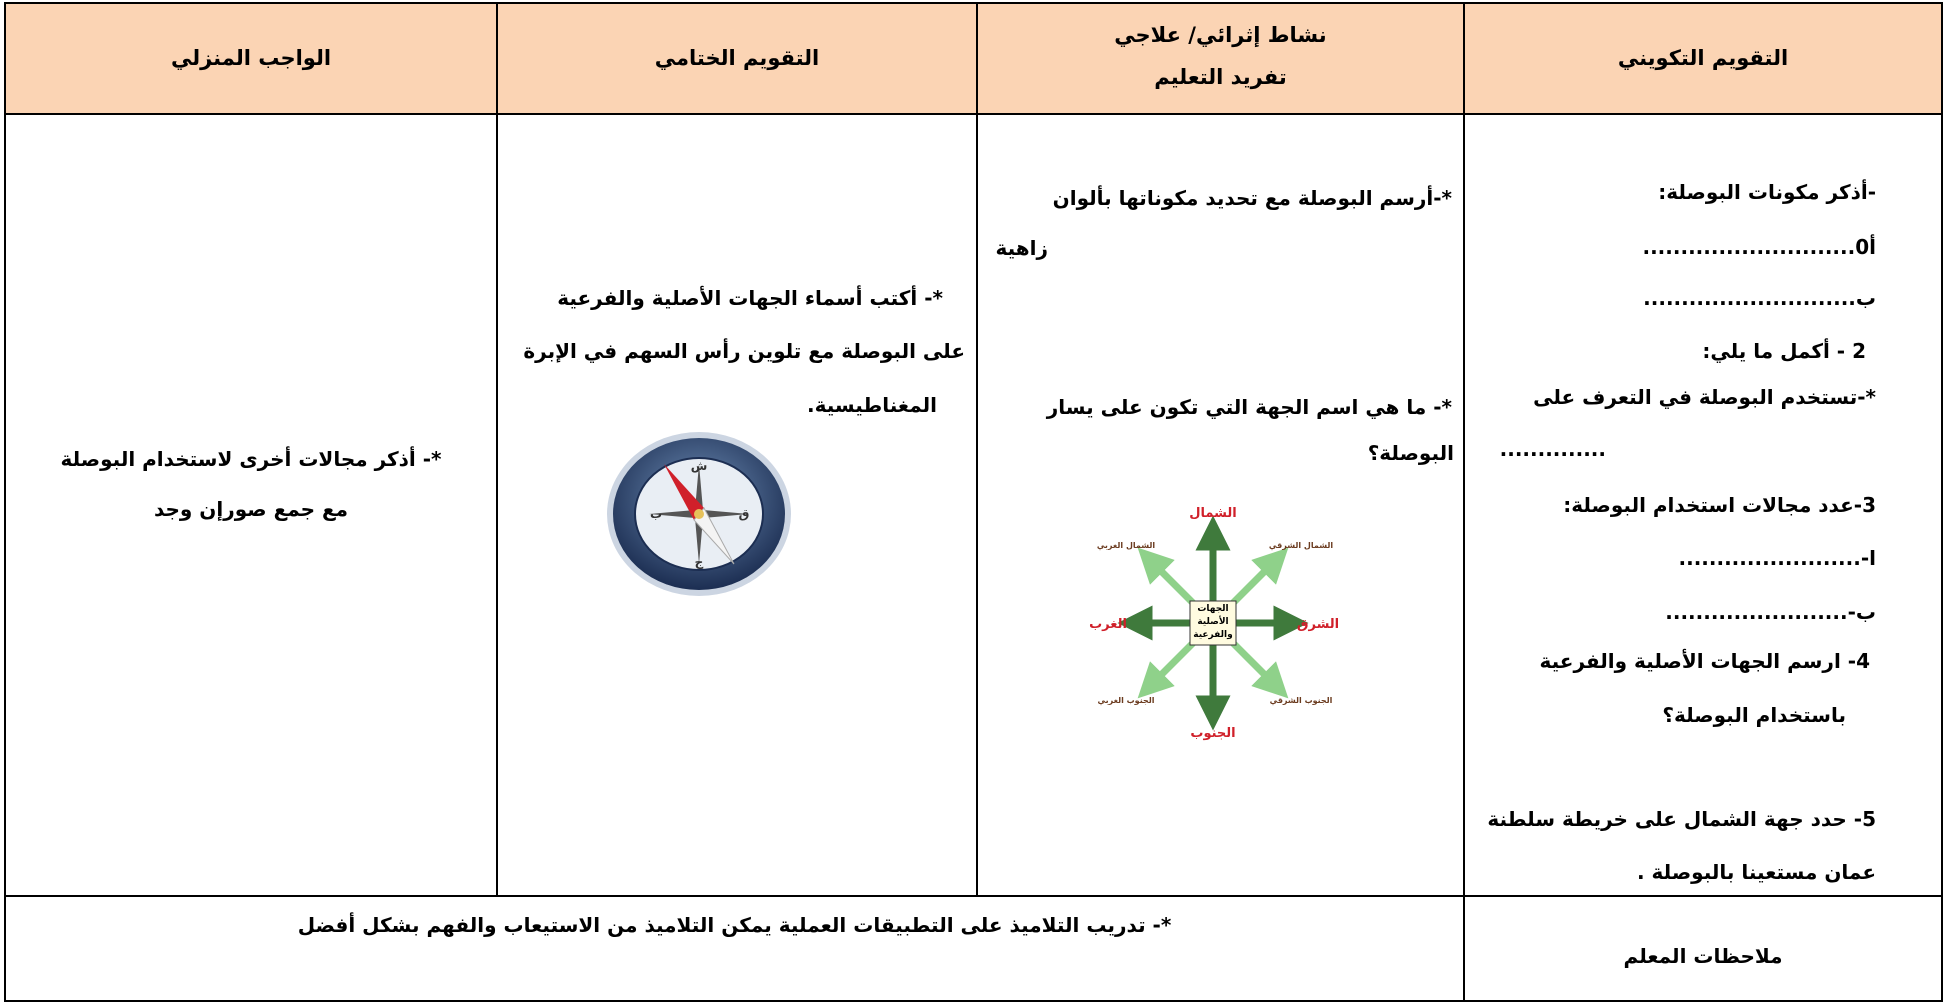  I want to click on direction-label: الجنوب, so click(1212, 733).